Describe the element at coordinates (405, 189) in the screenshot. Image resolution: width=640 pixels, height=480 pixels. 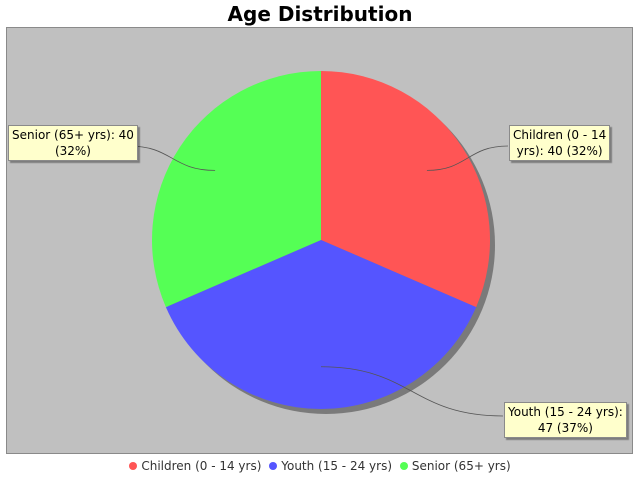
I see `pie-slice-children` at that location.